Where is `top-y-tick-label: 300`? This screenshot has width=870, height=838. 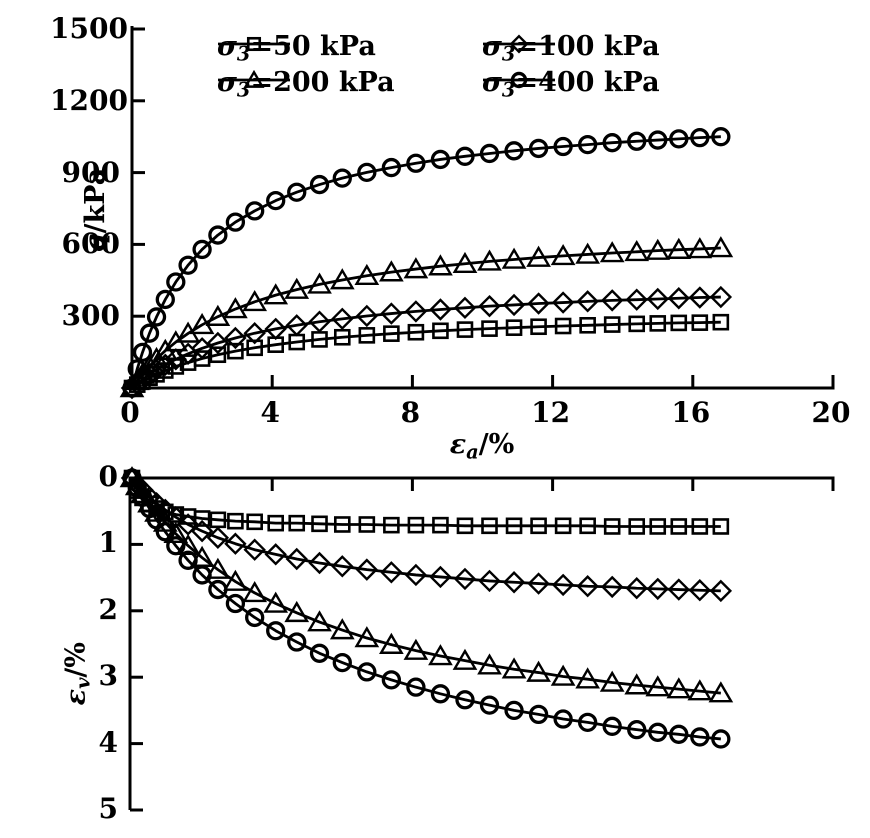
top-y-tick-label: 300 is located at coordinates (90, 316).